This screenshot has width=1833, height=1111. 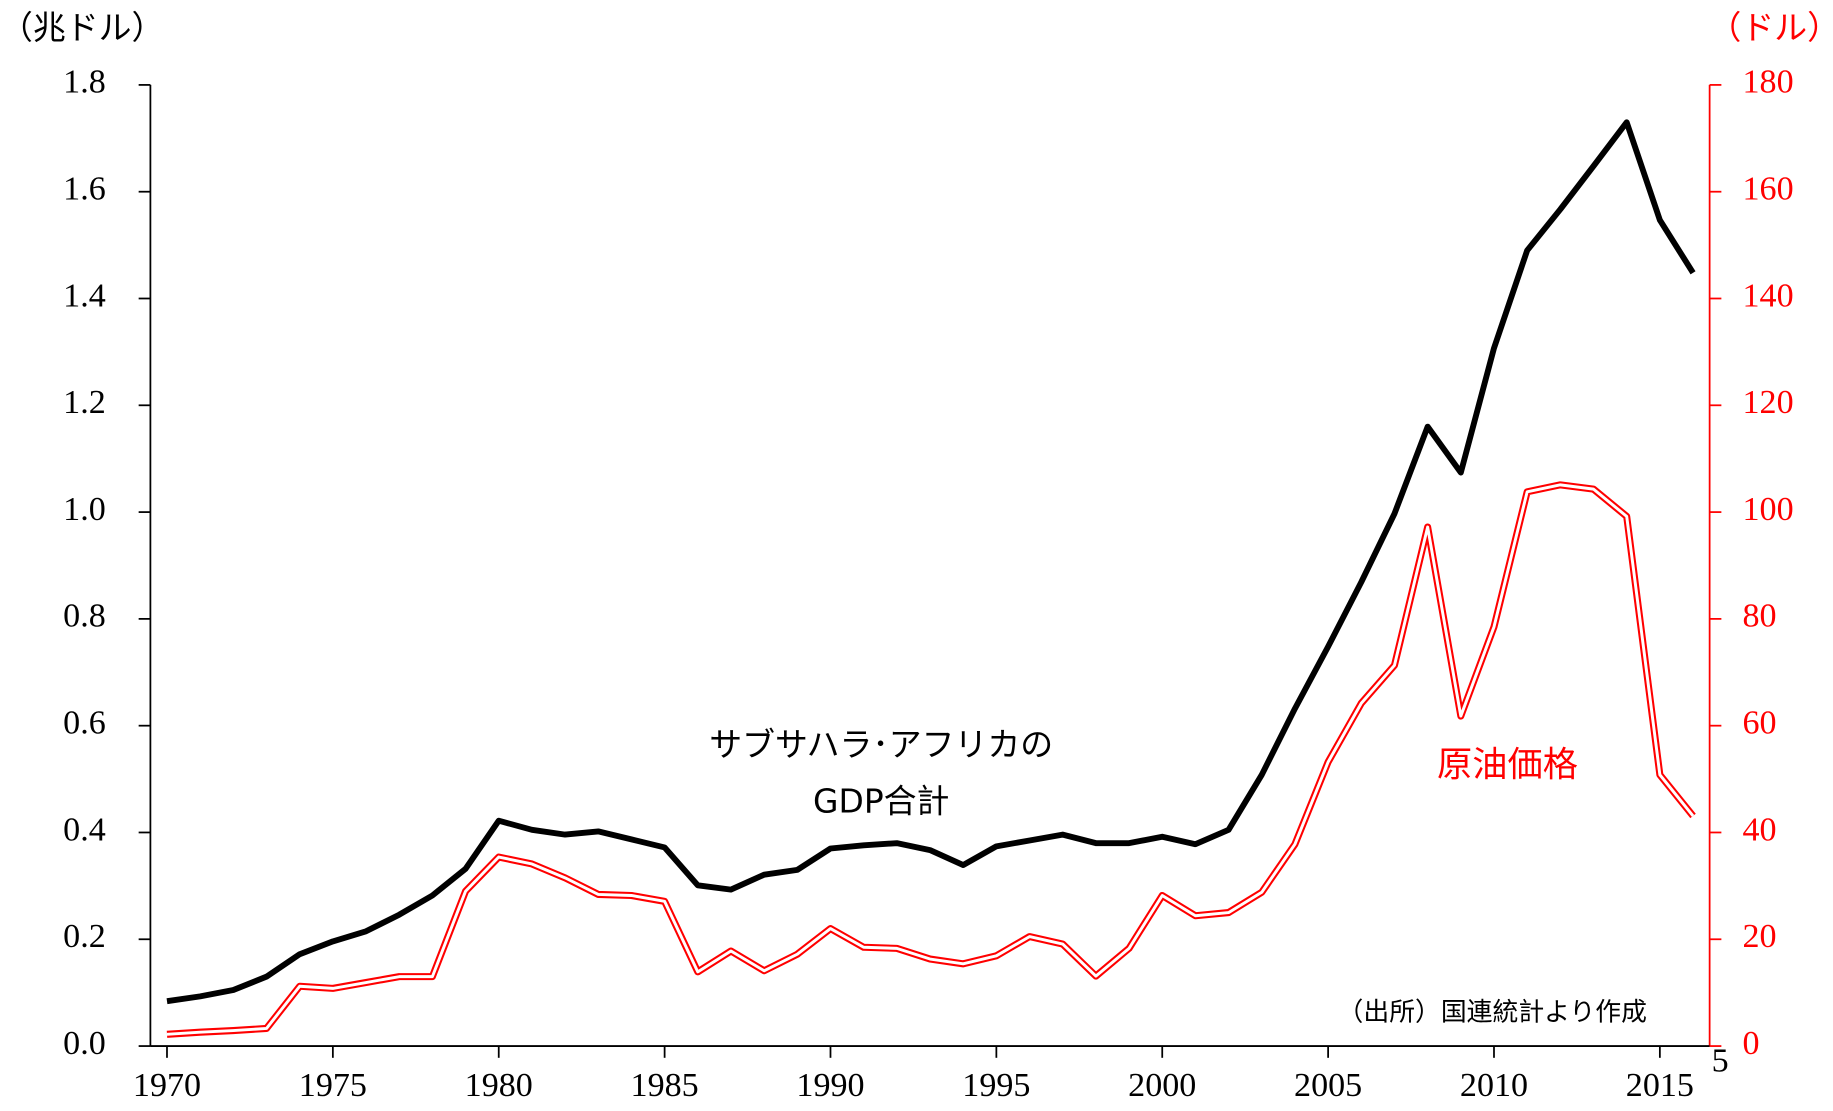 What do you see at coordinates (84, 936) in the screenshot?
I see `y-tick-label: 0.2` at bounding box center [84, 936].